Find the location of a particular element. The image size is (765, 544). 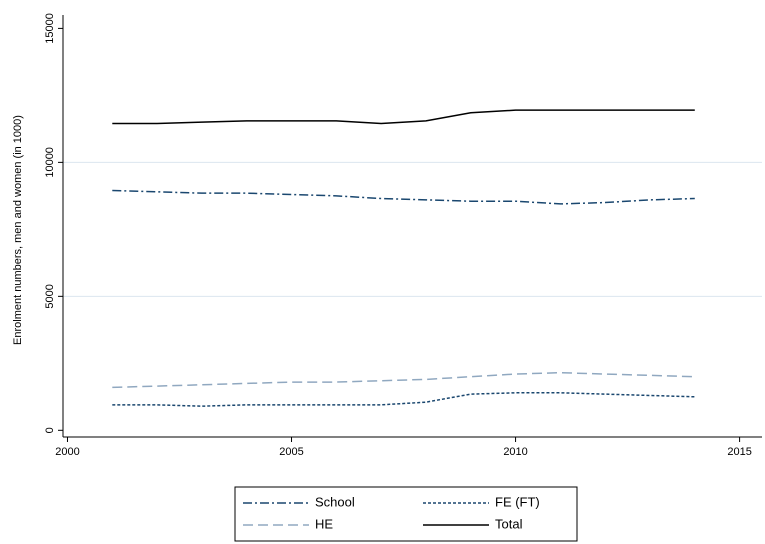

y-tick-label: 0 is located at coordinates (50, 430).